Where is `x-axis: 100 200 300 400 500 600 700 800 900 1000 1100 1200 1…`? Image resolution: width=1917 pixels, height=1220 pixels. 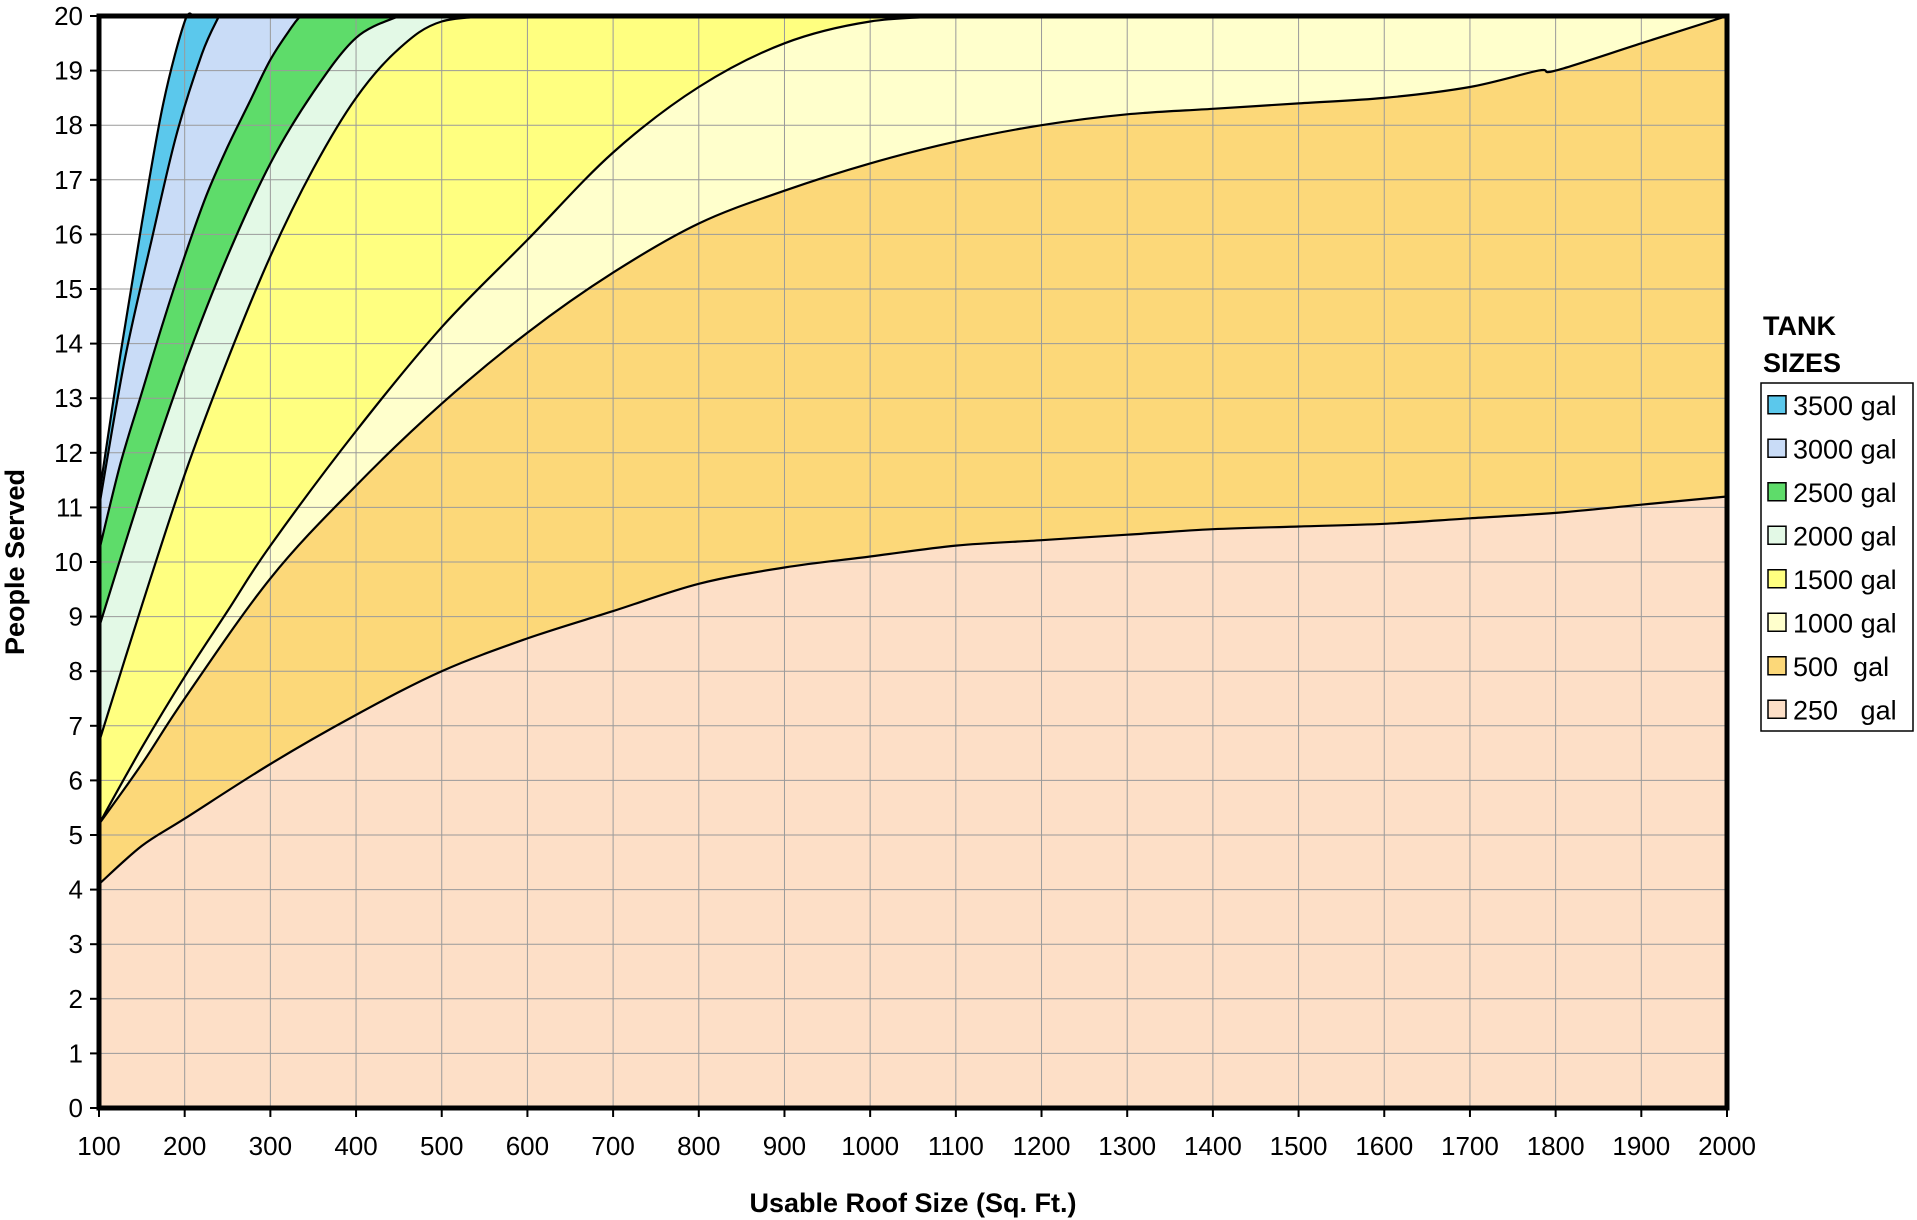
x-axis: 100 200 300 400 500 600 700 800 900 1000 1100 1200 1… is located at coordinates (916, 1134).